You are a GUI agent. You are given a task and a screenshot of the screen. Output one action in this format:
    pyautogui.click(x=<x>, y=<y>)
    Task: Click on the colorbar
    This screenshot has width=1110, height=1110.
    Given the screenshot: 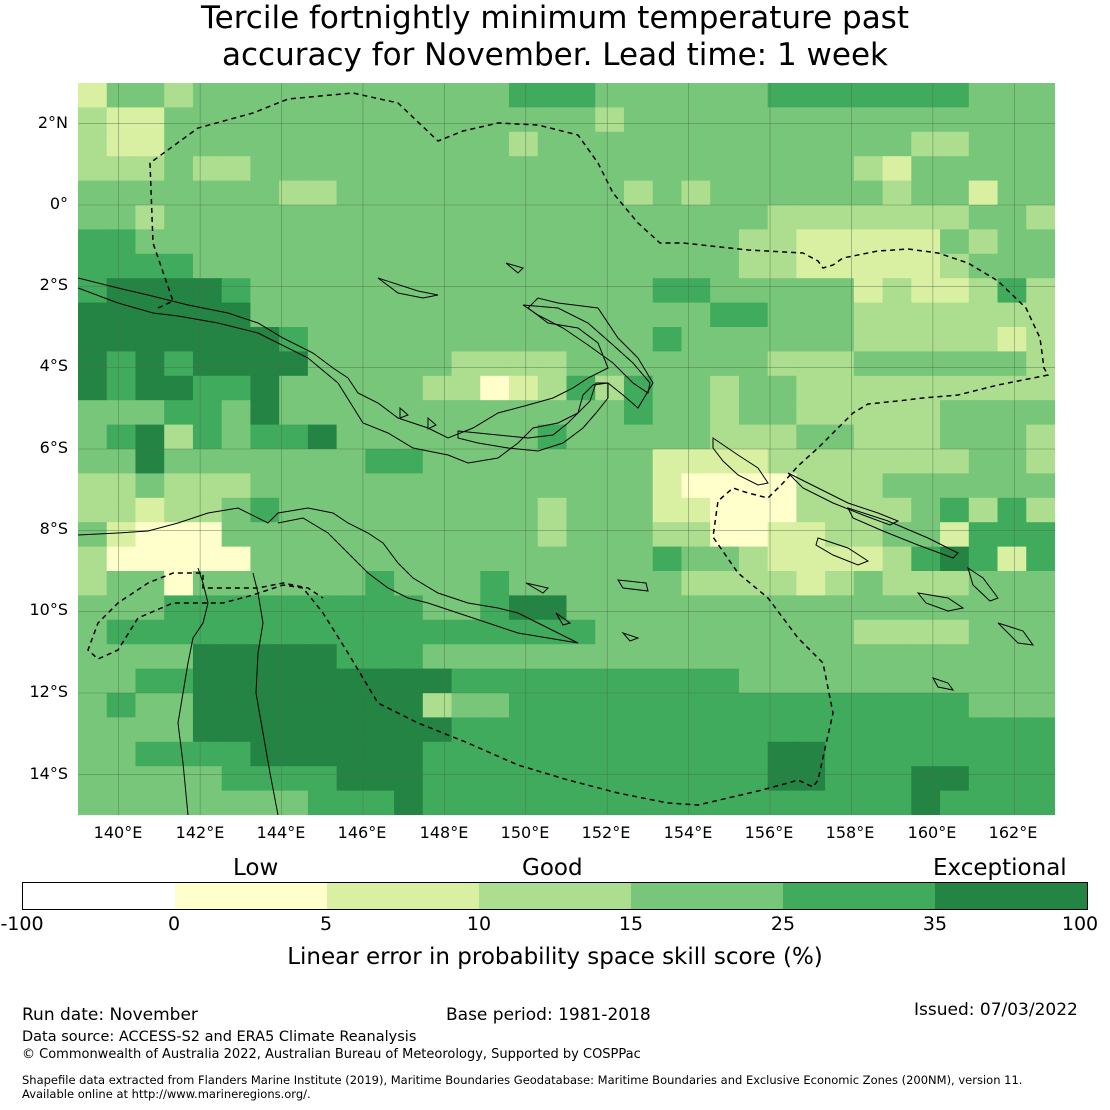 What is the action you would take?
    pyautogui.click(x=555, y=896)
    